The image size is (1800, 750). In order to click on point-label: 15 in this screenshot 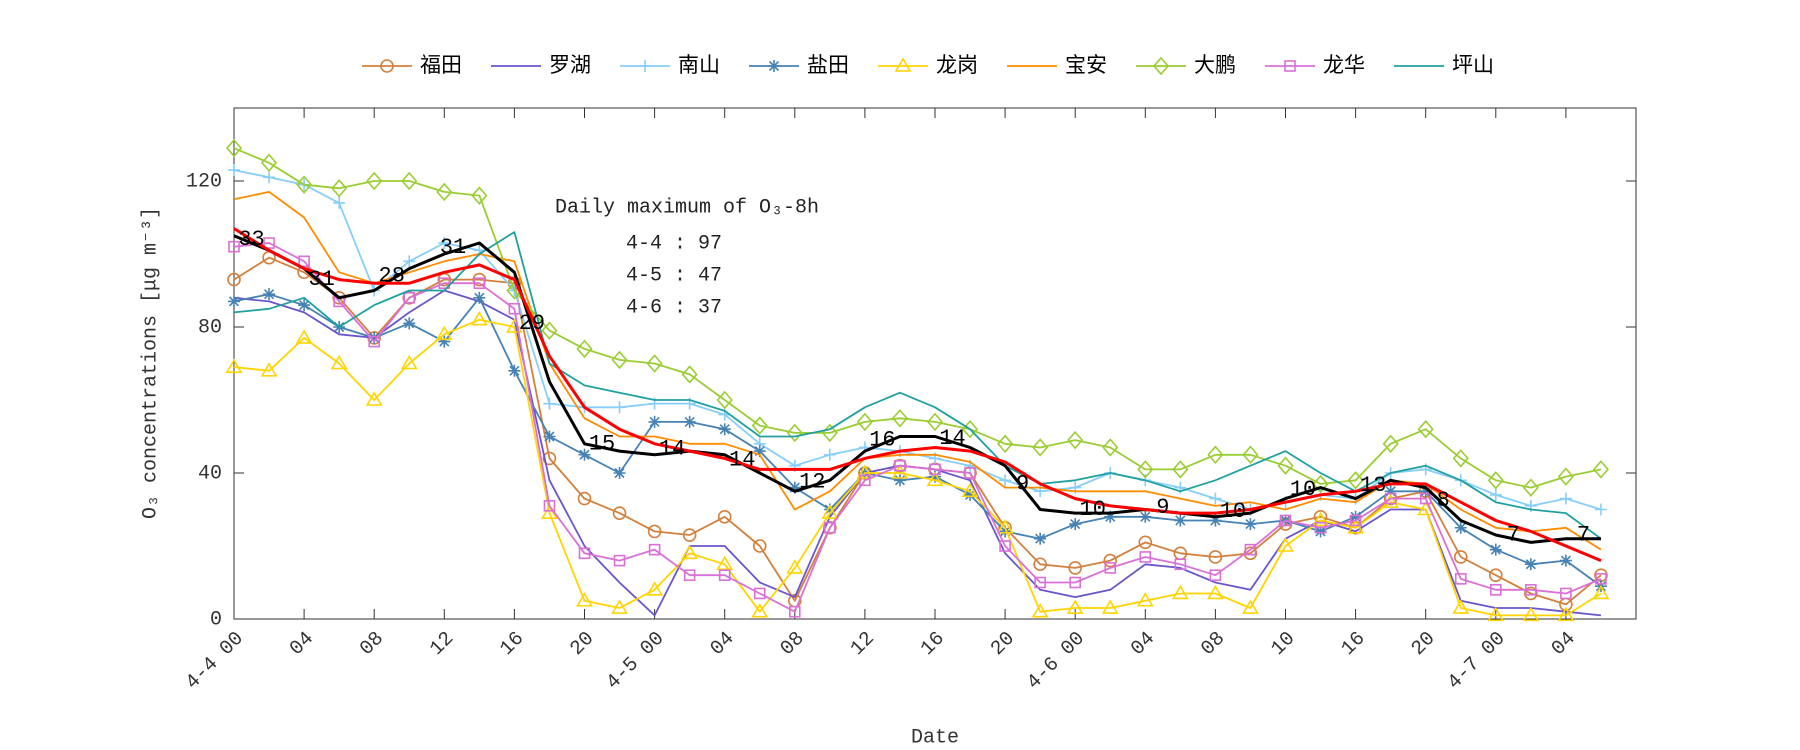, I will do `click(602, 443)`.